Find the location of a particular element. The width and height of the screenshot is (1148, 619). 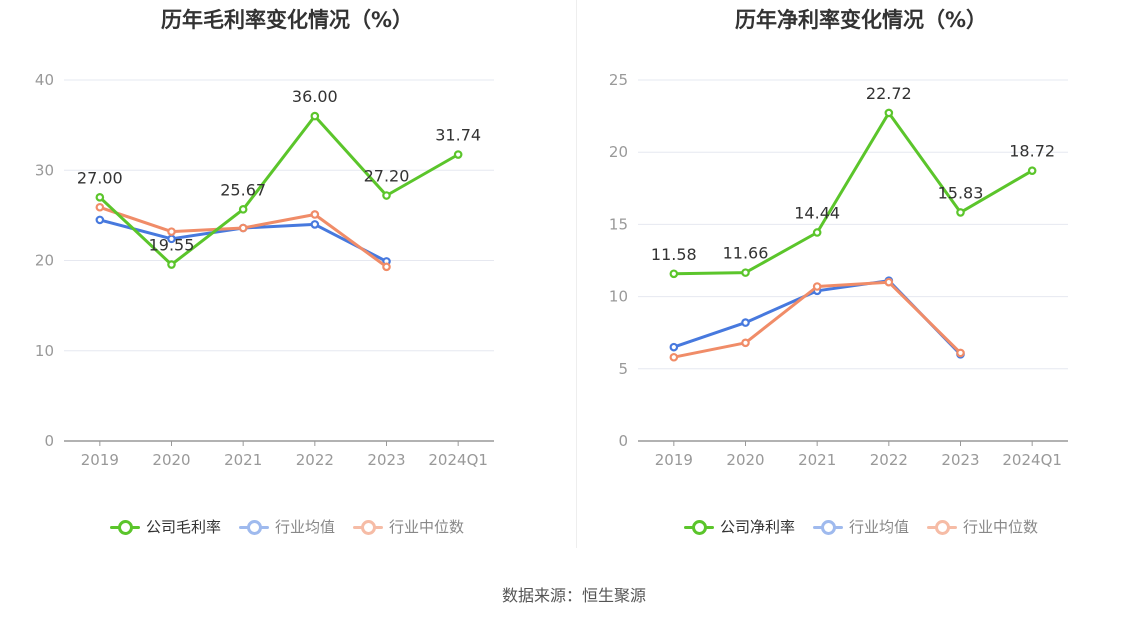

y-tick-label: 25 is located at coordinates (618, 80).